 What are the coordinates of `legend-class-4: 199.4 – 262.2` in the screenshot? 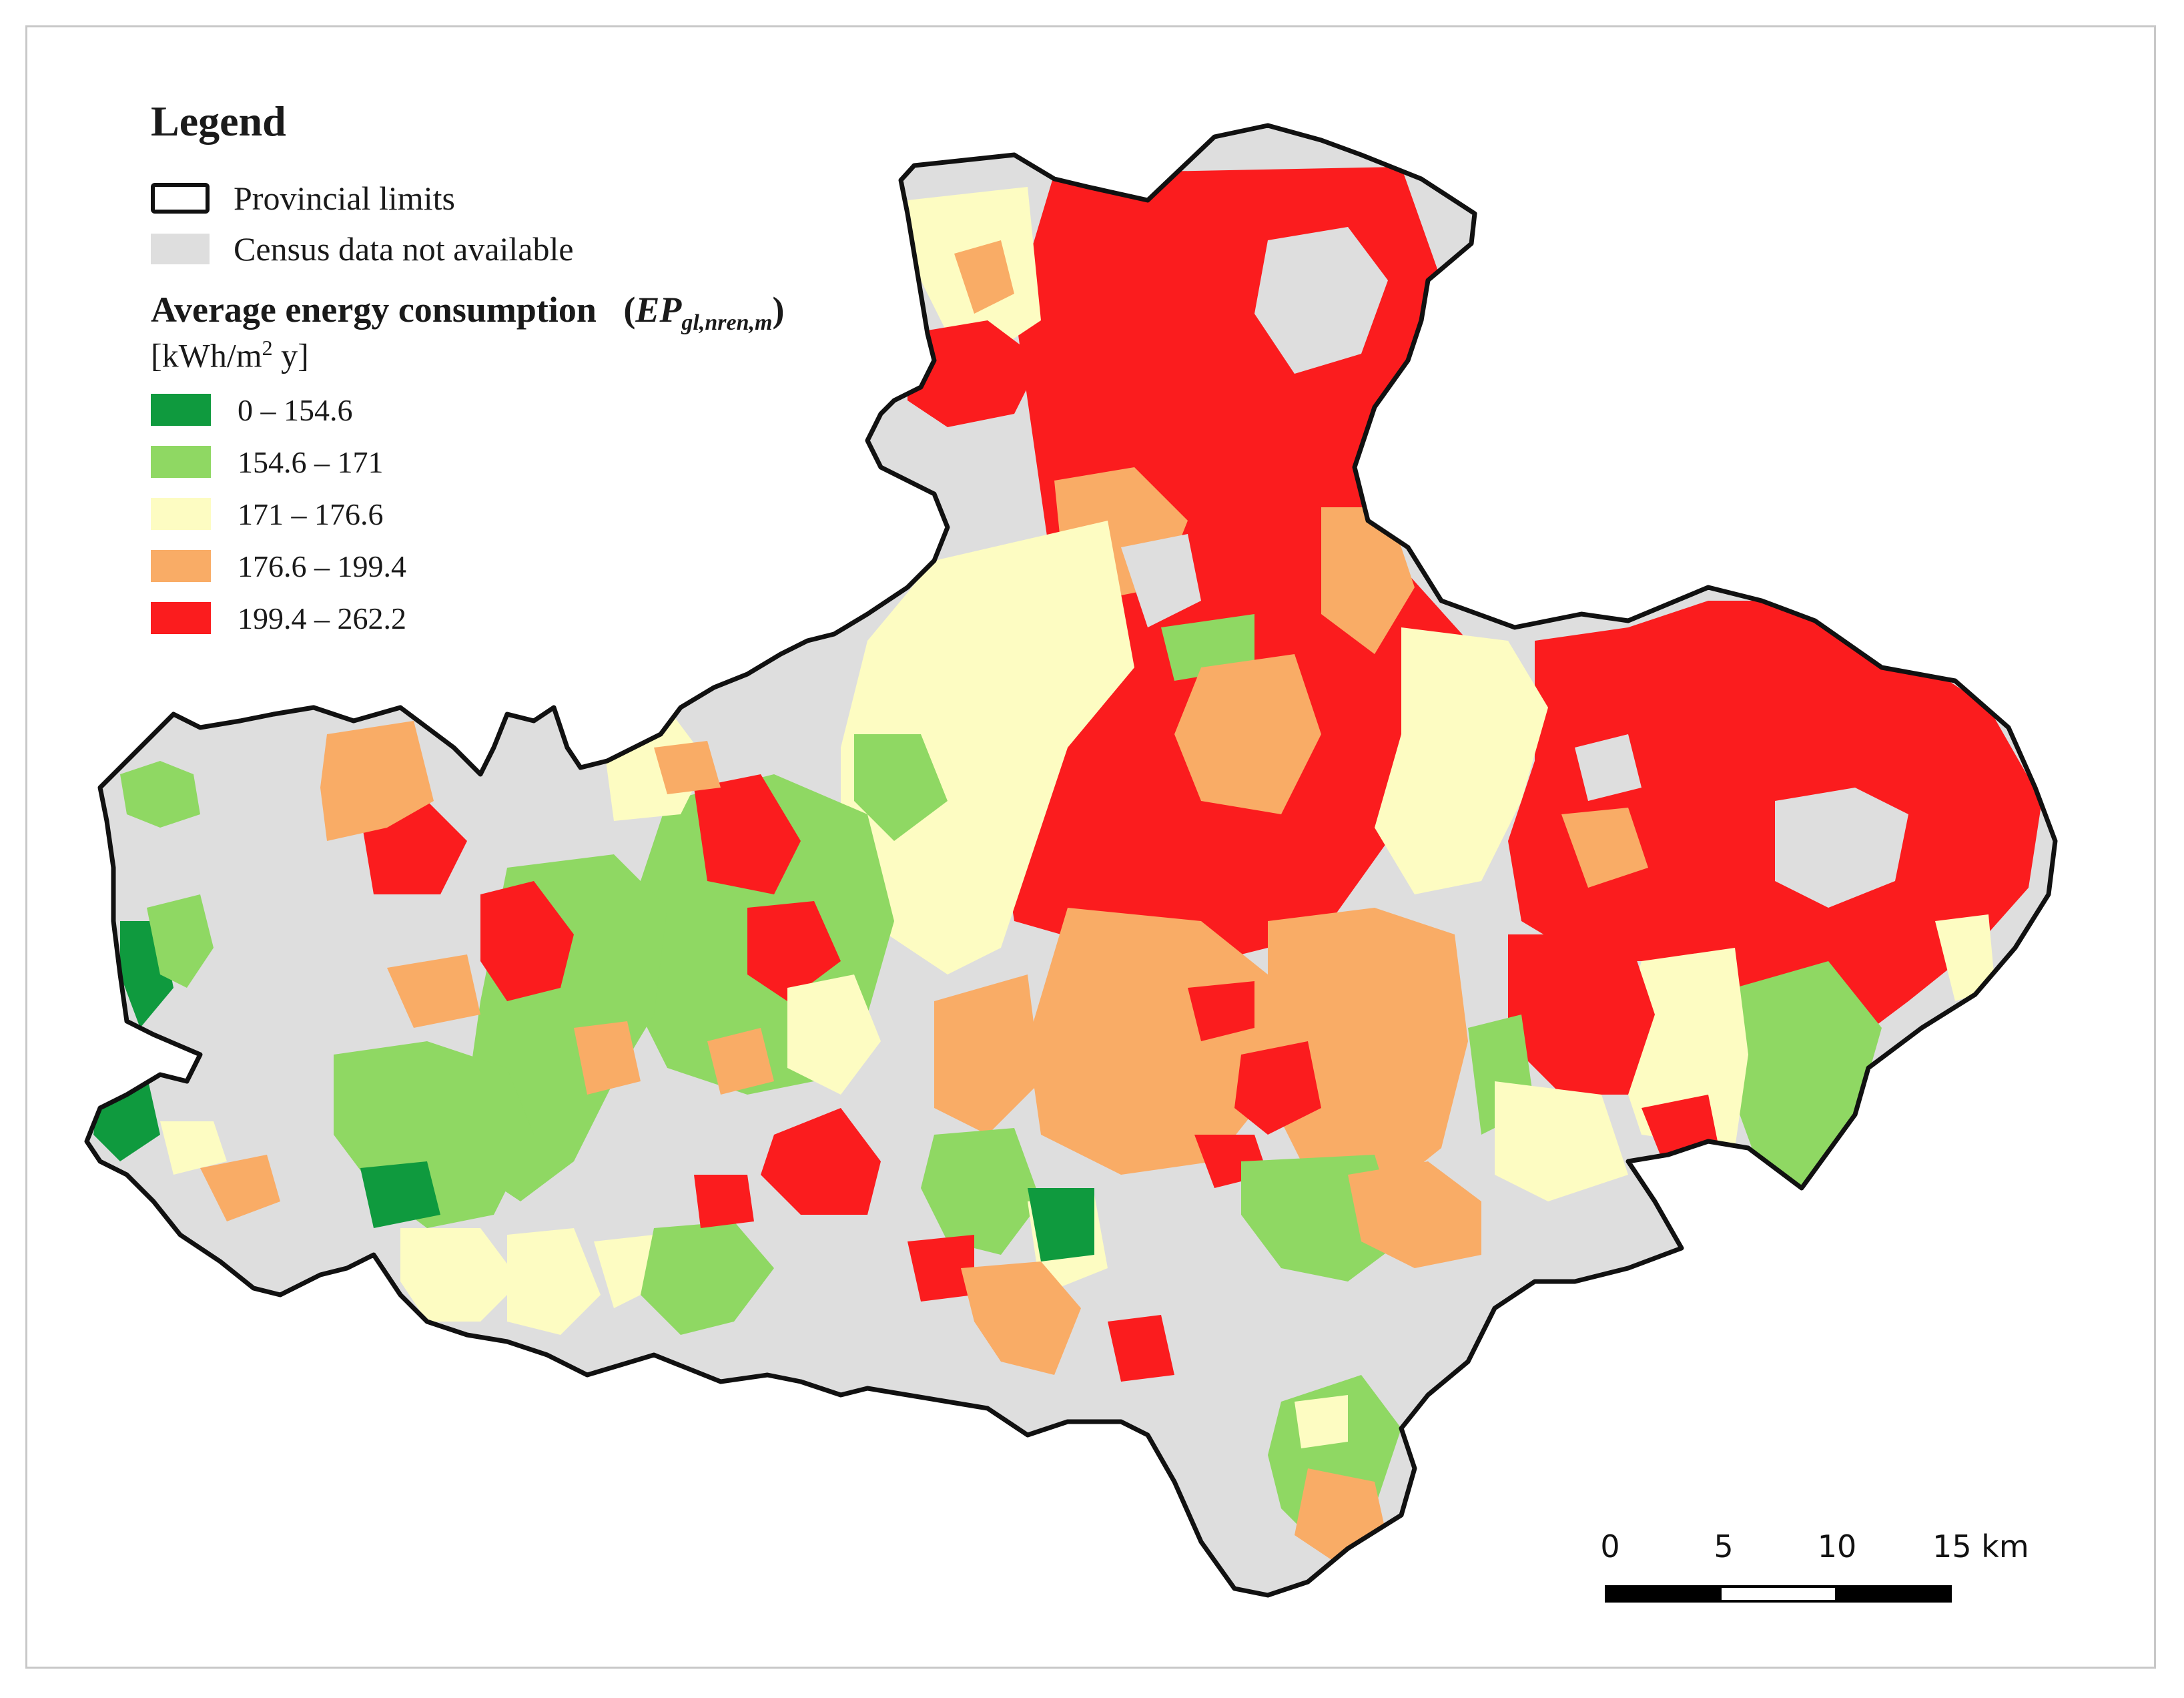 It's located at (467, 618).